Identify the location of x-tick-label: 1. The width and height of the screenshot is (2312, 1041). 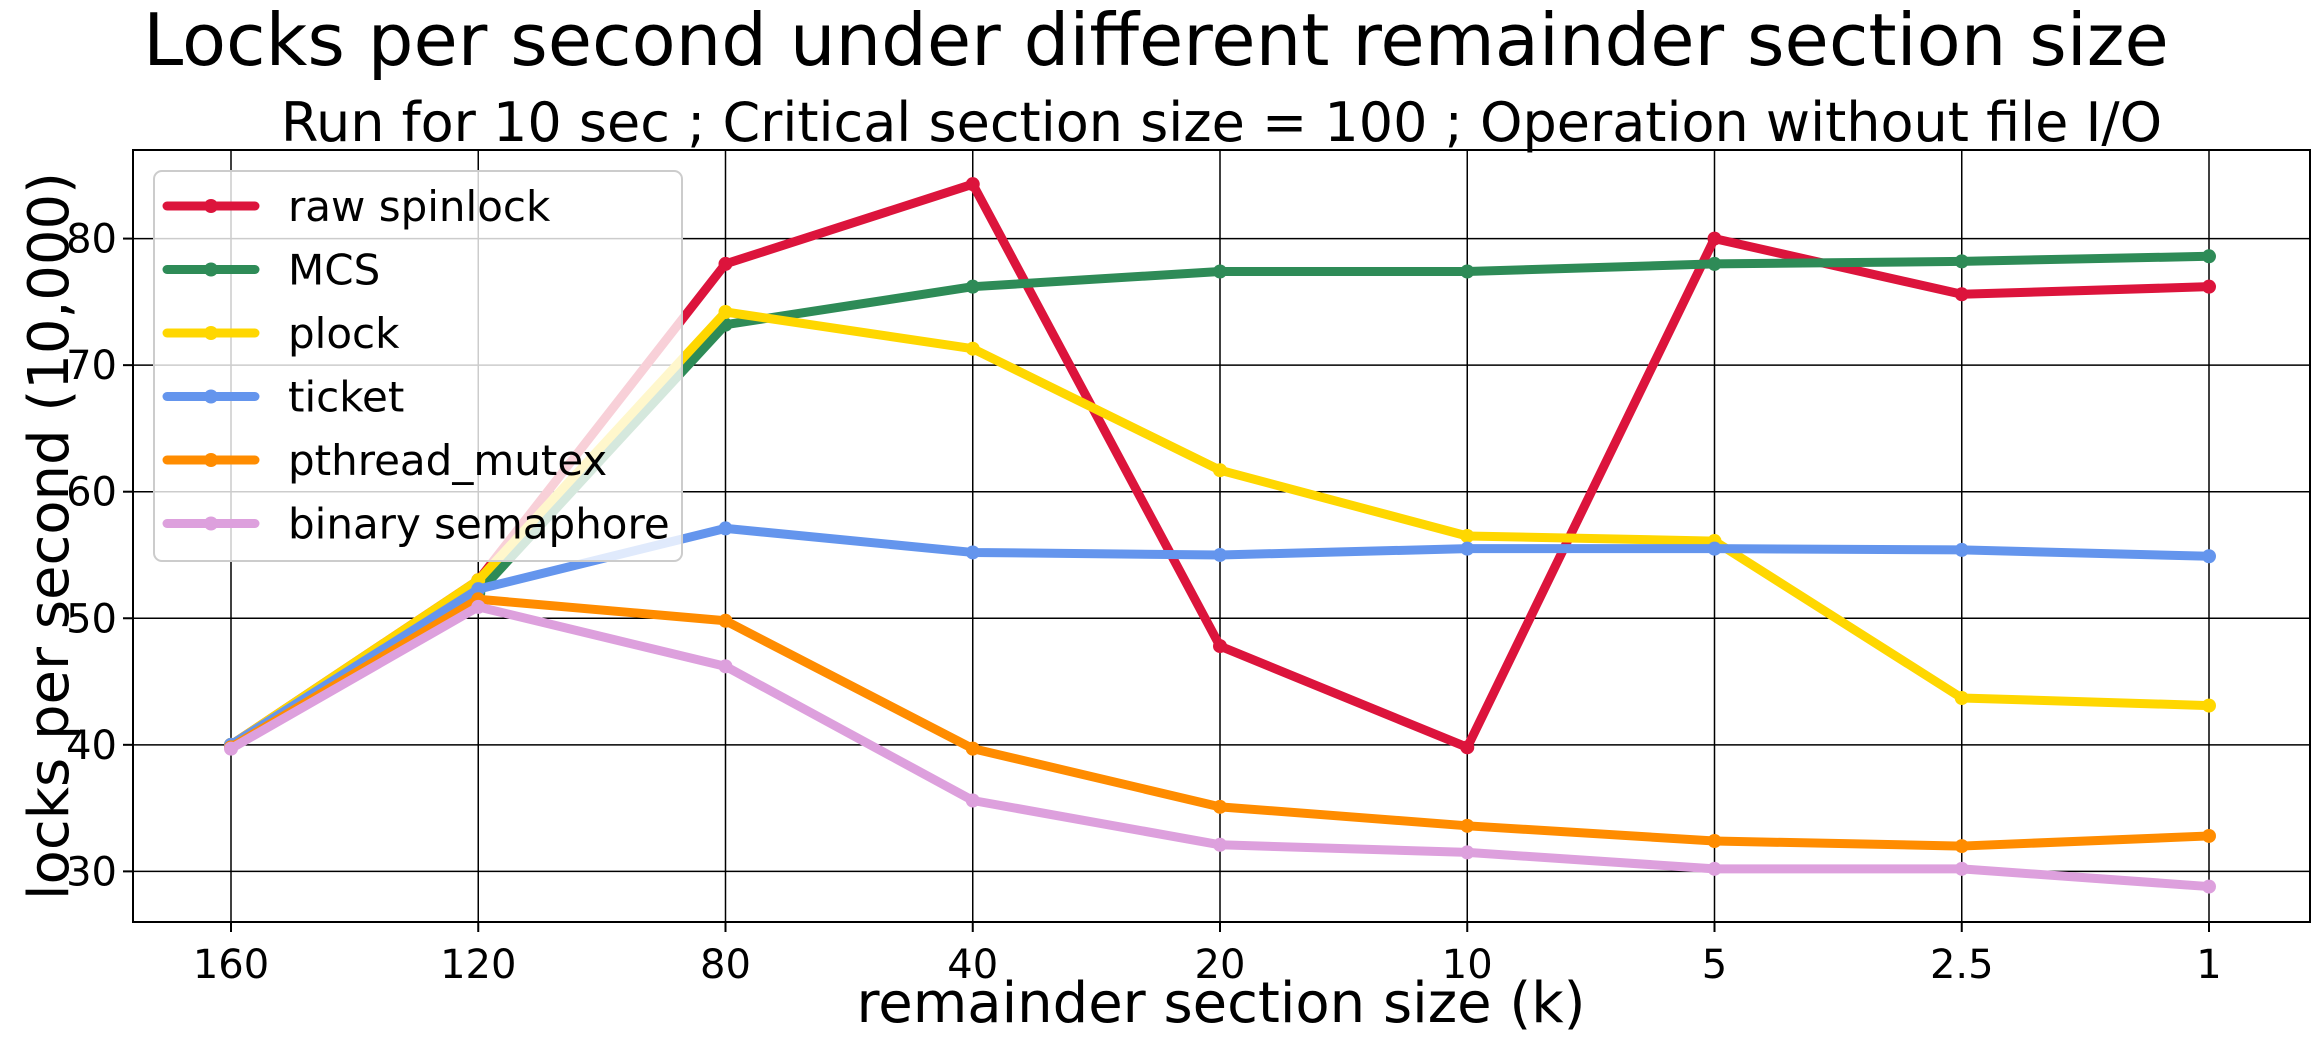
(2208, 965).